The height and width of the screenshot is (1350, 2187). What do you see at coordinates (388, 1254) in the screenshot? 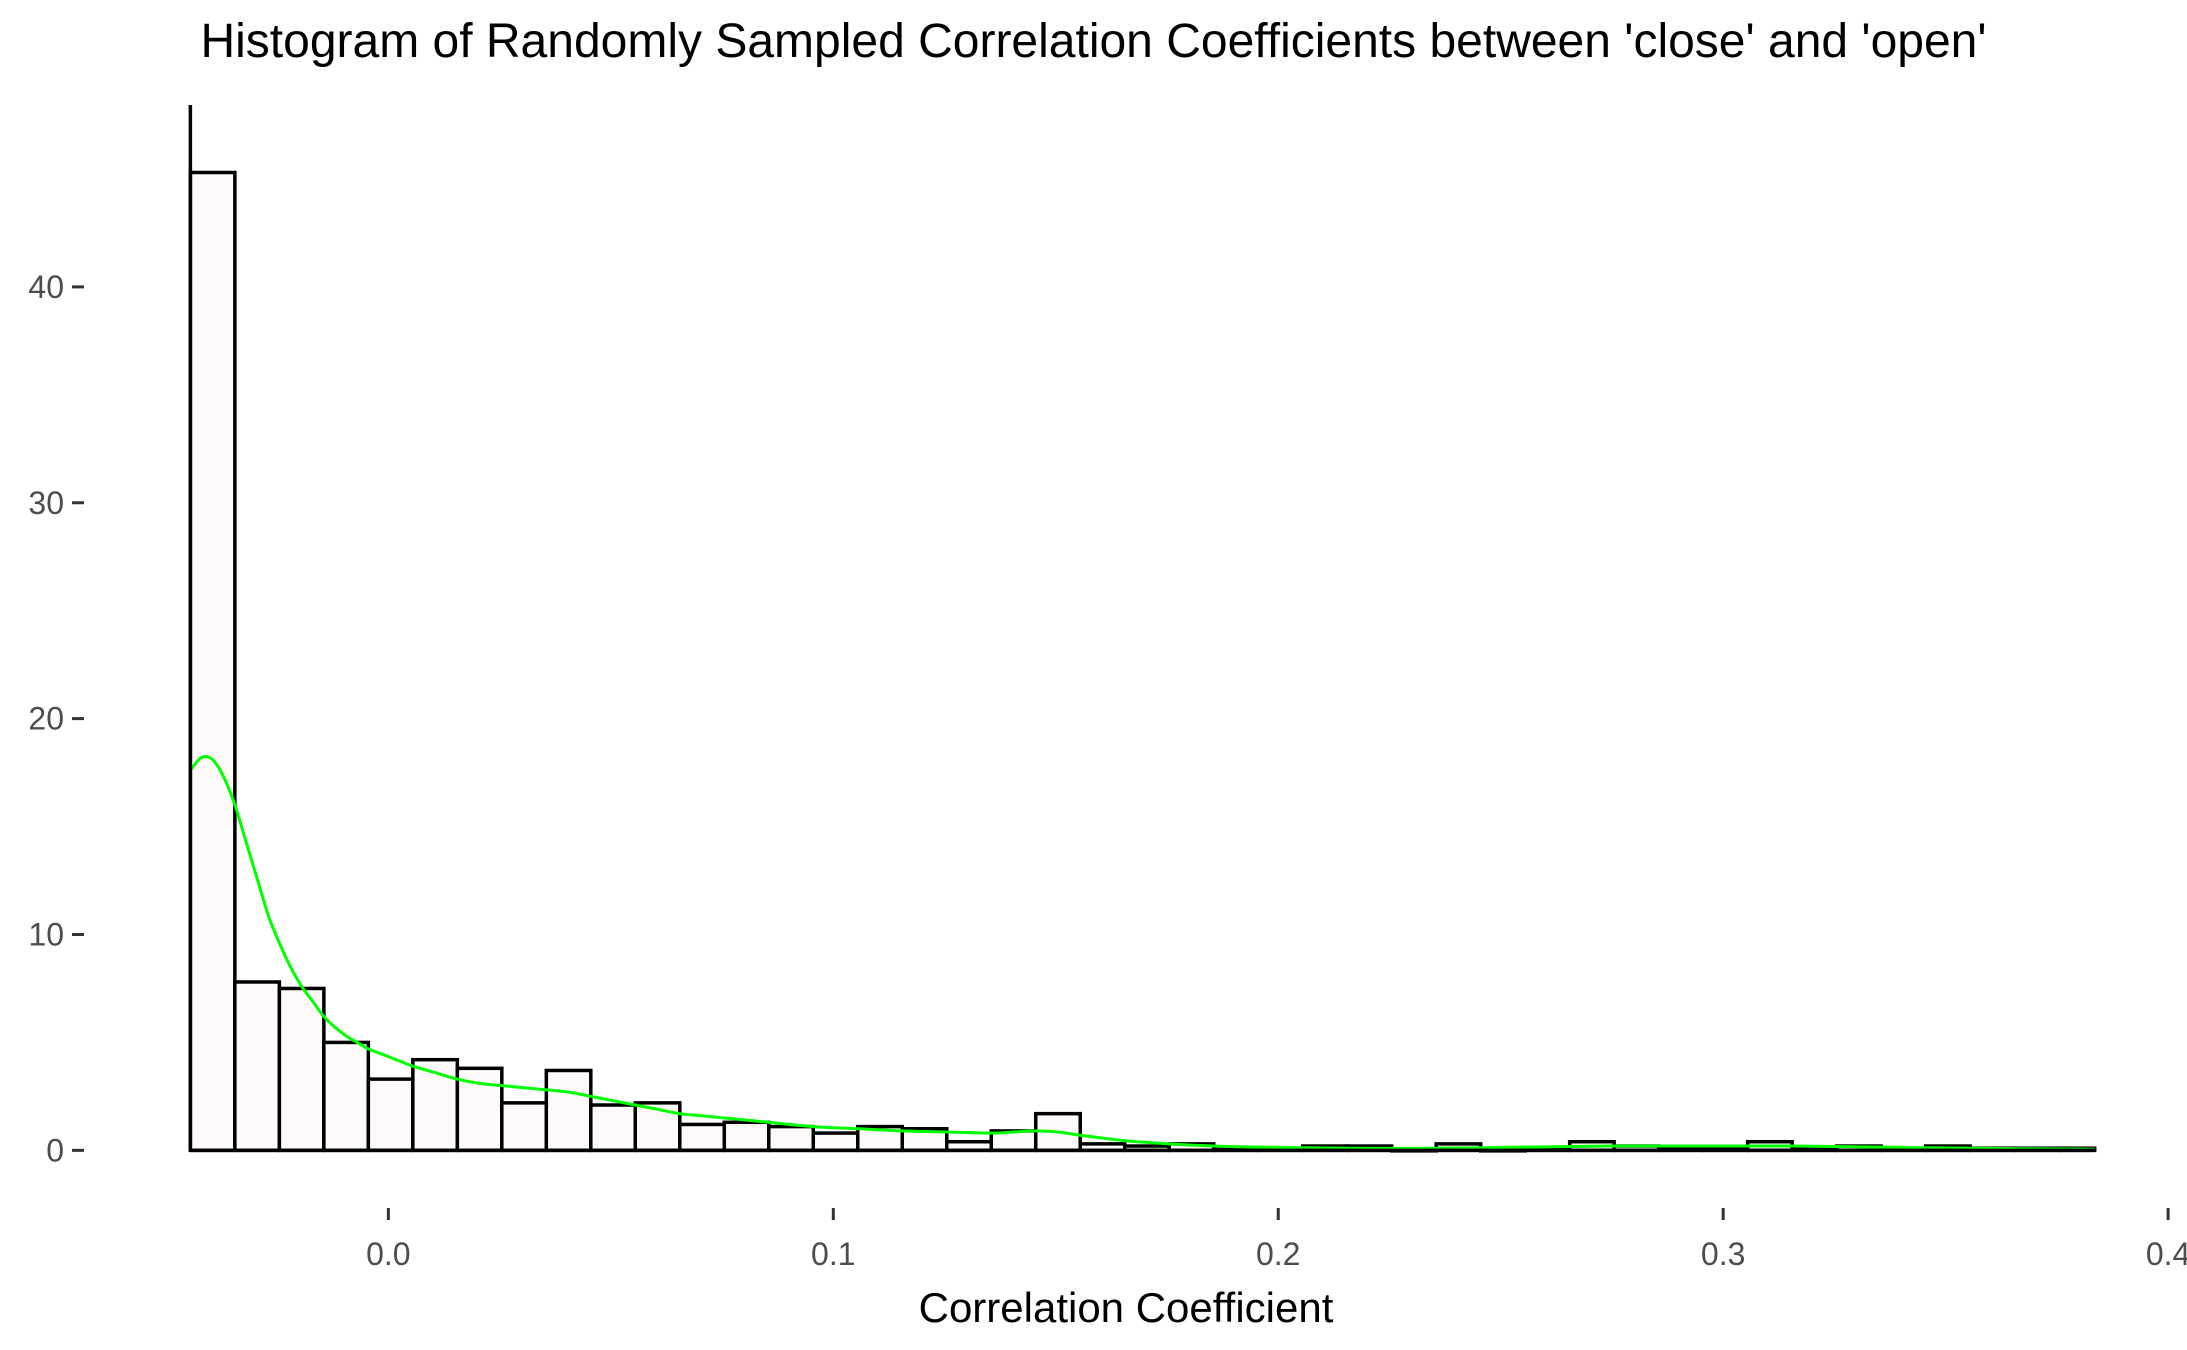
I see `x-tick-label: 0.0` at bounding box center [388, 1254].